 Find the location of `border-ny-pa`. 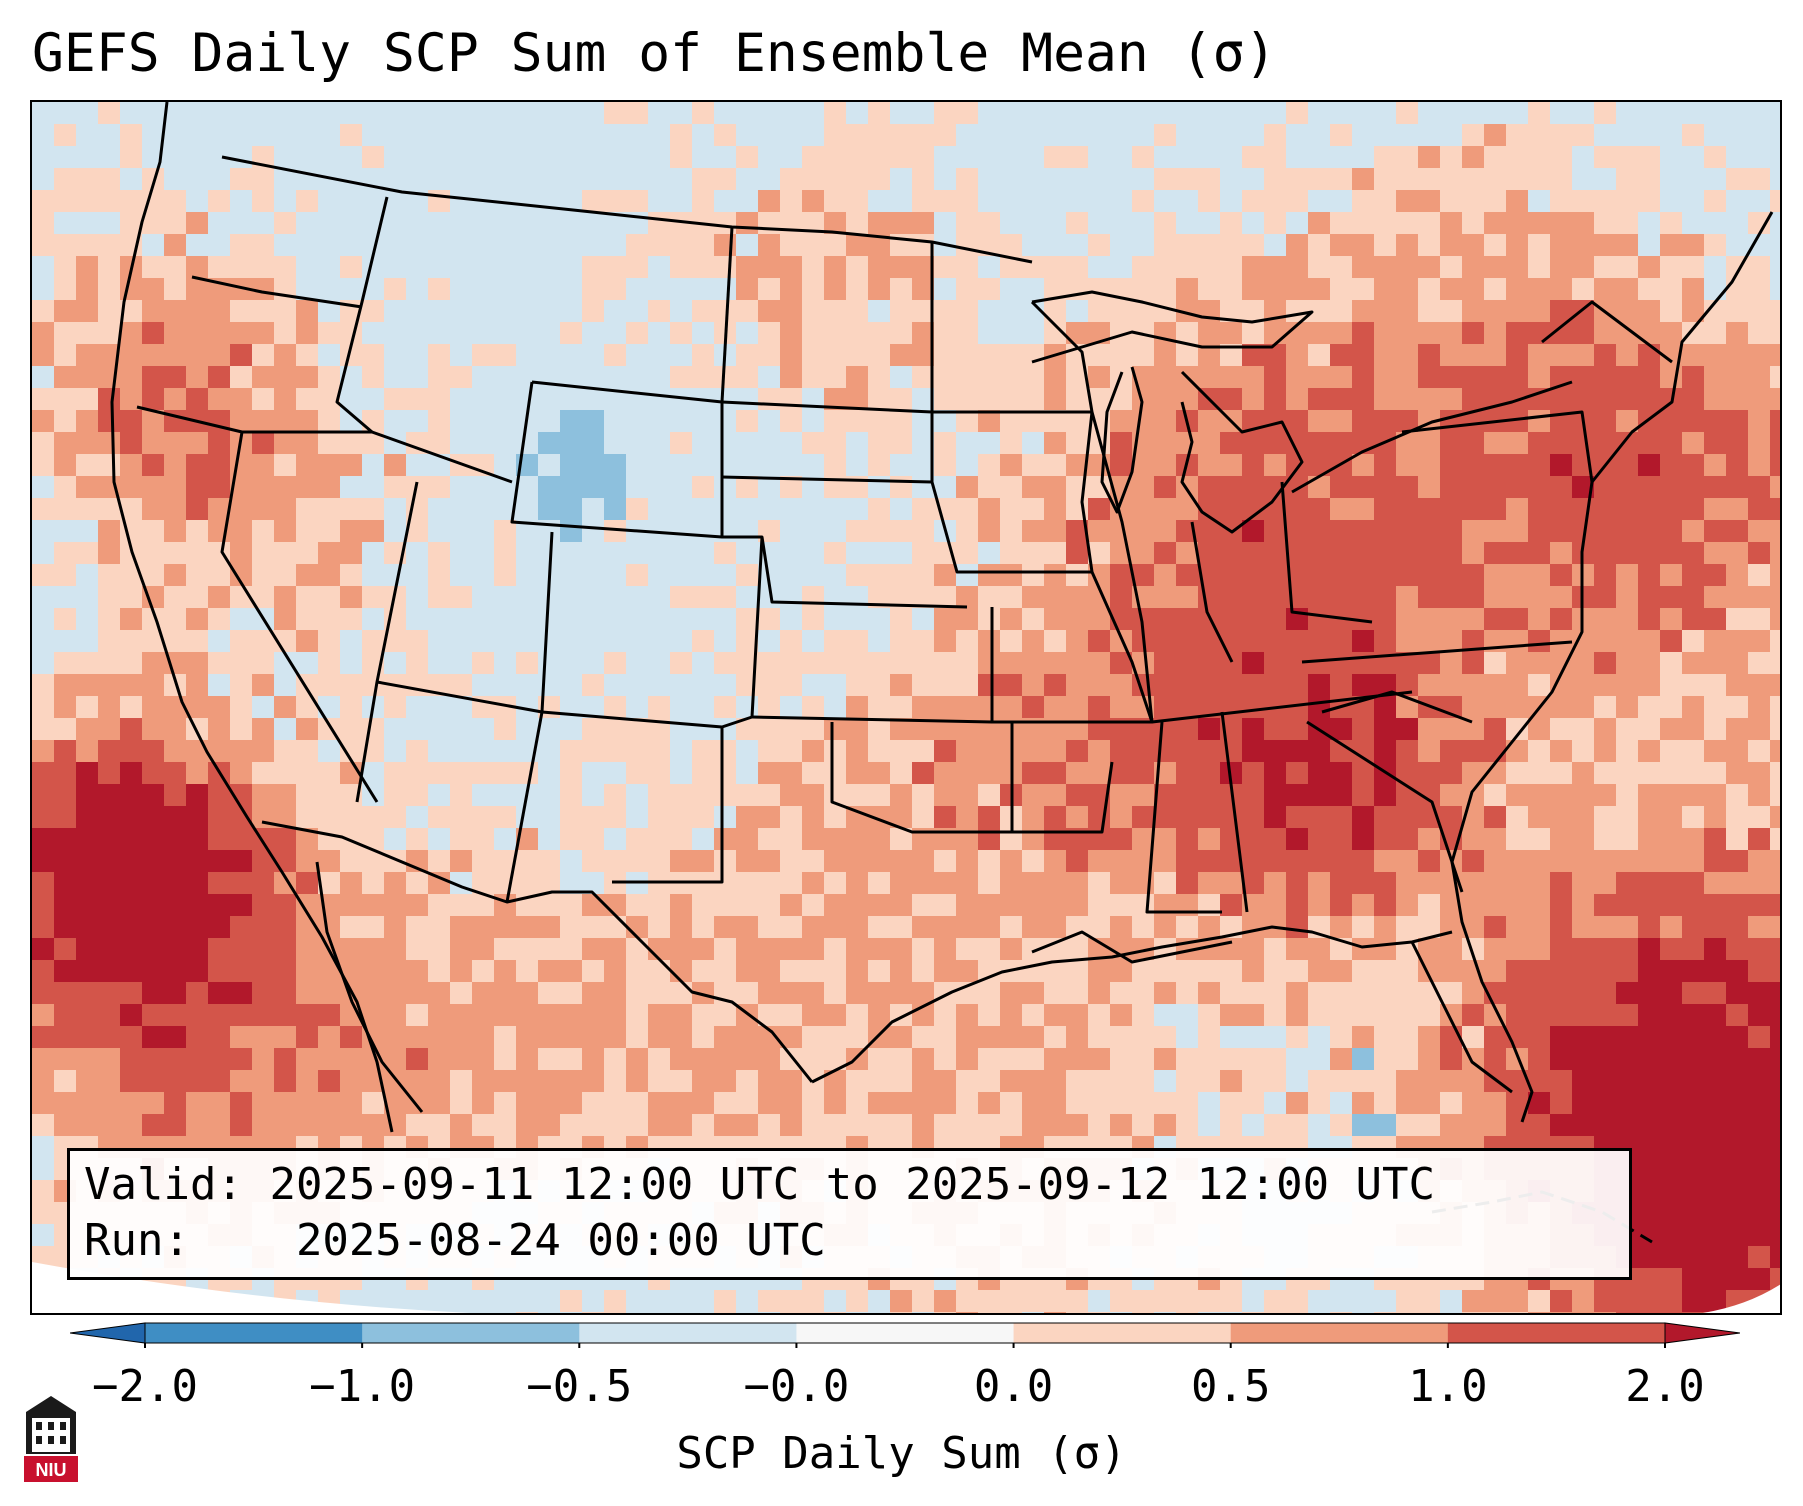

border-ny-pa is located at coordinates (1497, 446).